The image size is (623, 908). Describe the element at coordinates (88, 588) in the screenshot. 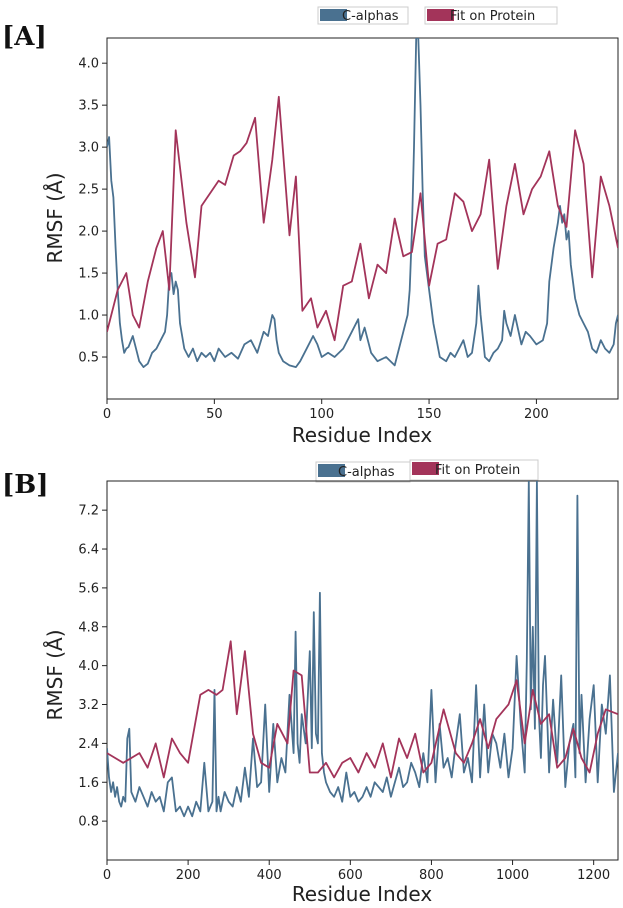

I see `y-tick-label: 5.6` at that location.